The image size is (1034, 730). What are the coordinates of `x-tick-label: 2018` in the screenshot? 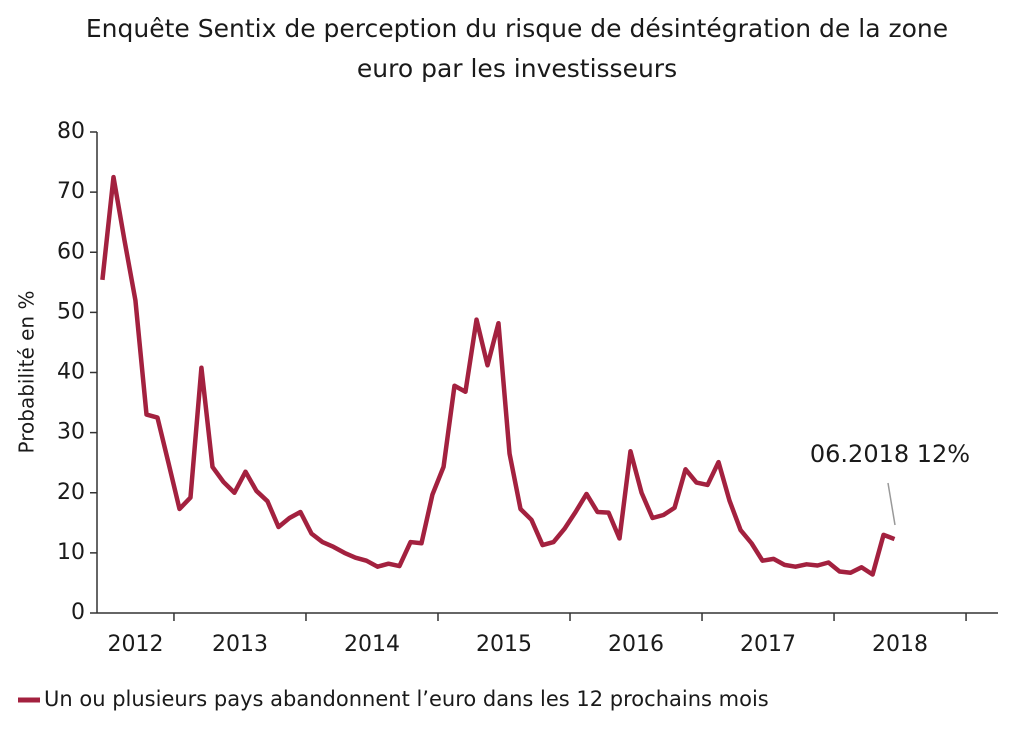 It's located at (900, 644).